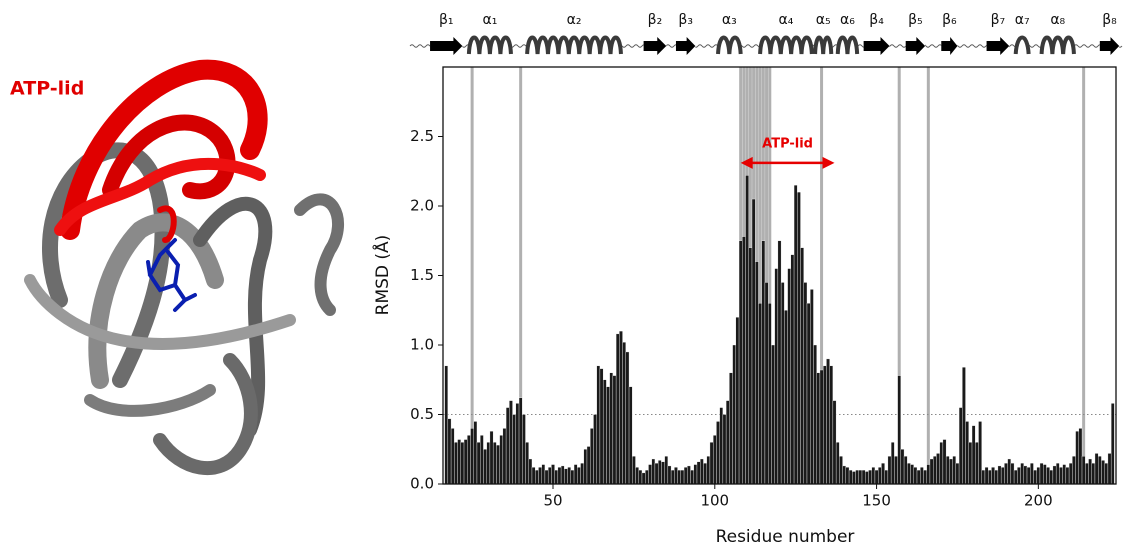 Image resolution: width=1135 pixels, height=548 pixels. What do you see at coordinates (422, 414) in the screenshot?
I see `y-tick-label: 0.5` at bounding box center [422, 414].